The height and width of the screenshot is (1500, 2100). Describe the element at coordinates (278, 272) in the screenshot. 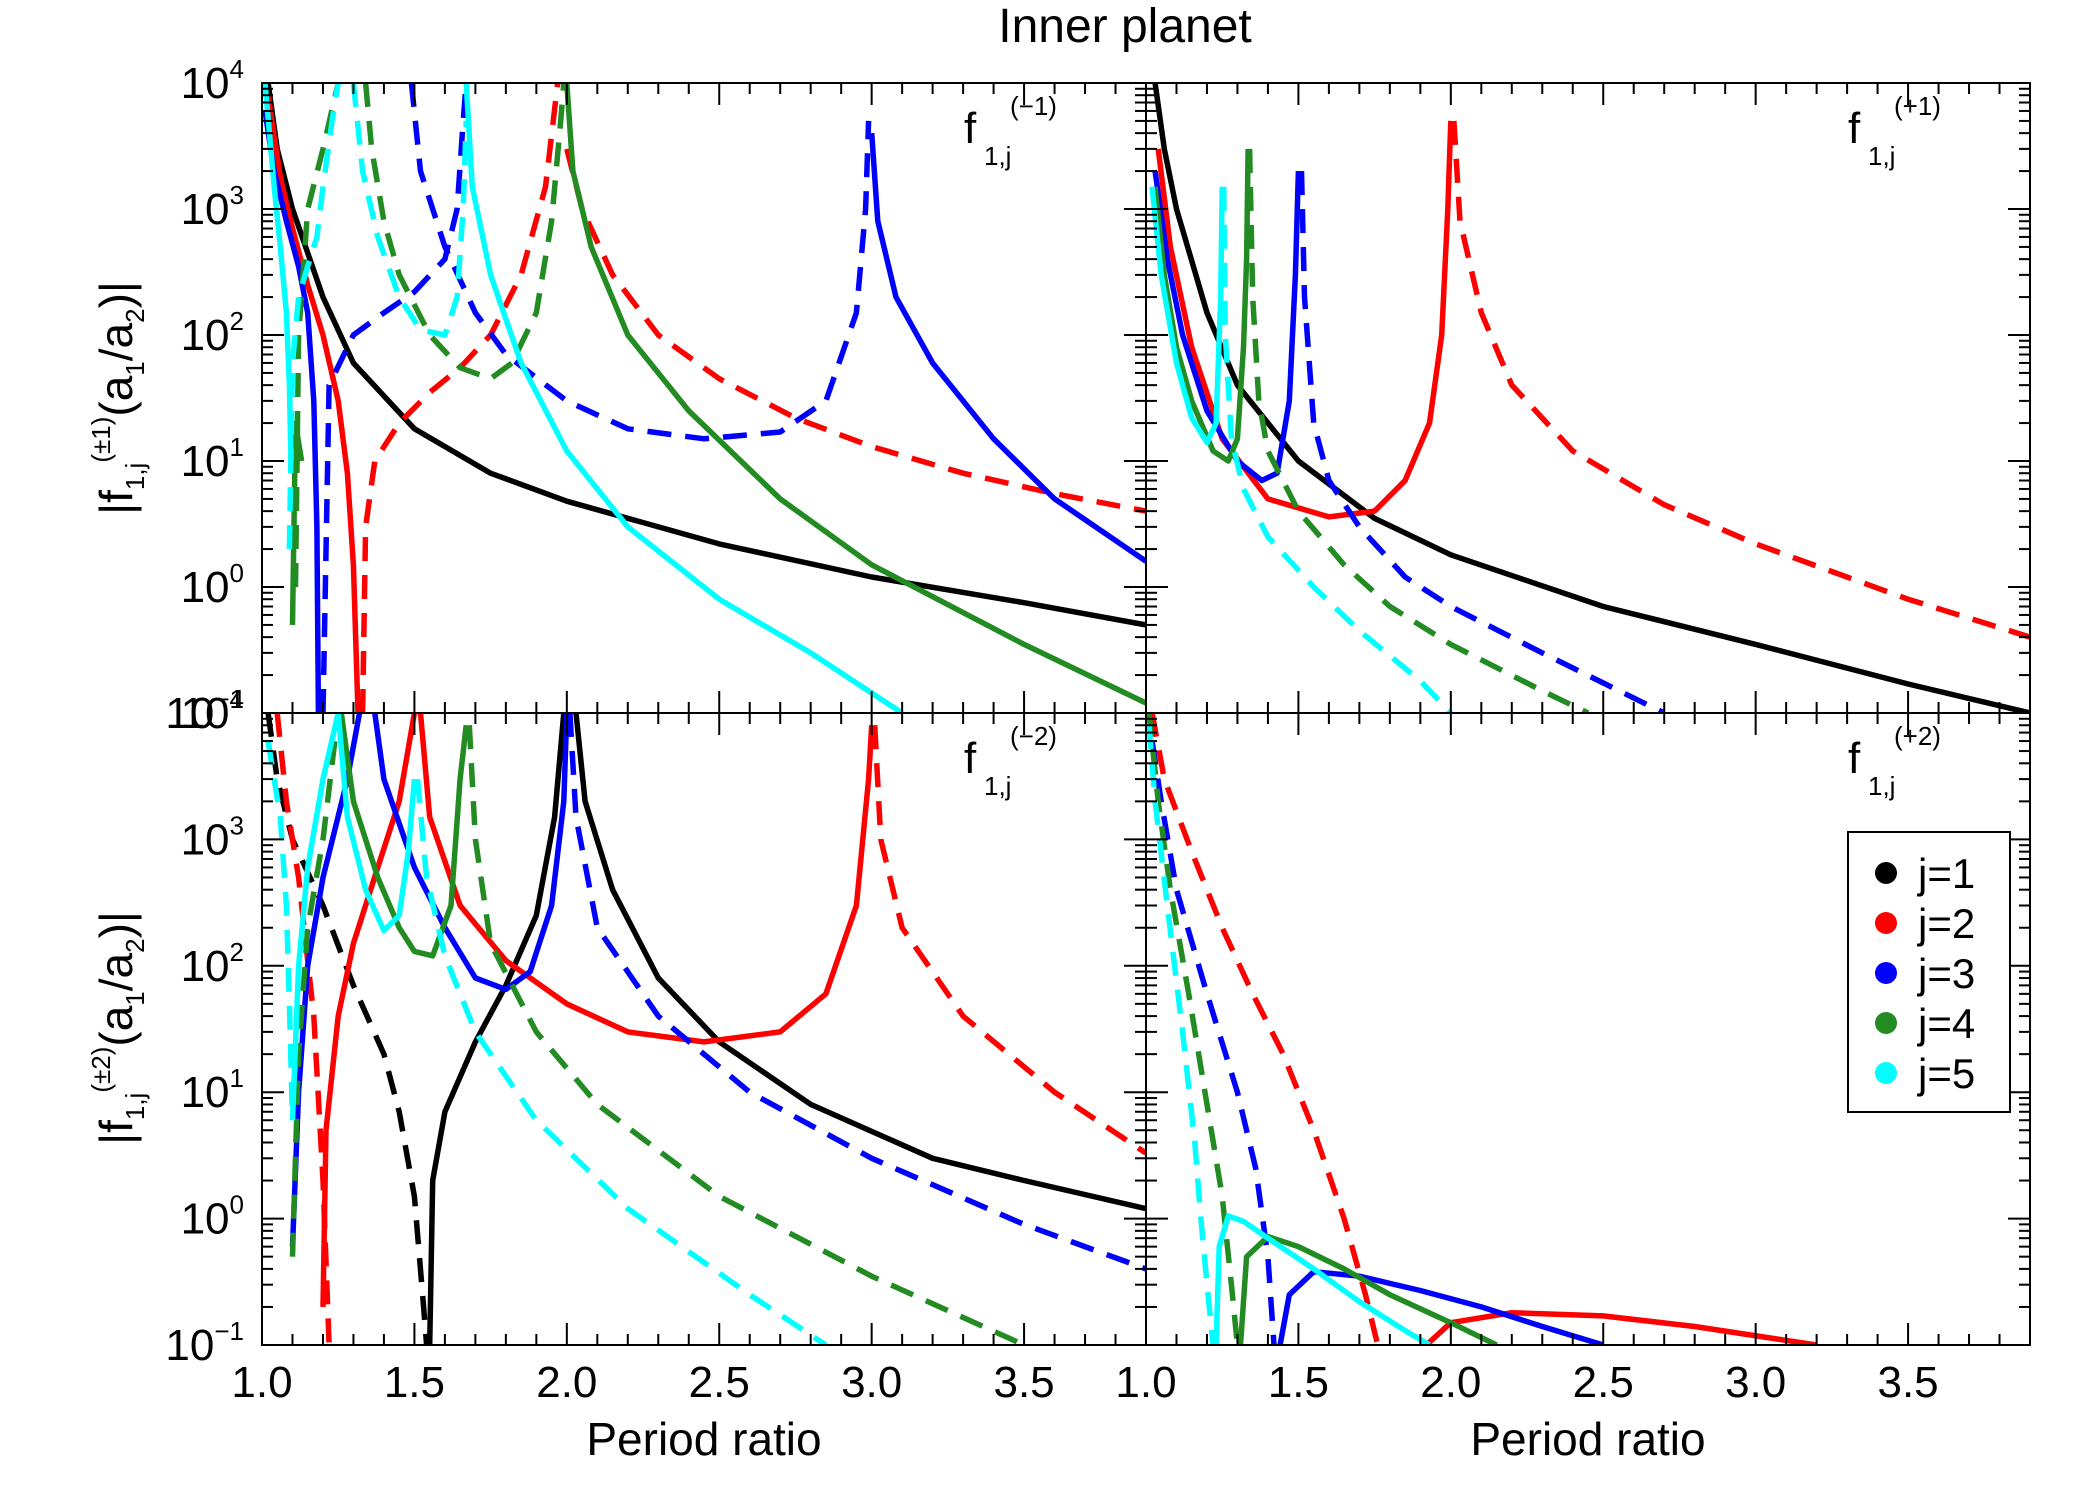

I see `series-j-5-solid` at that location.